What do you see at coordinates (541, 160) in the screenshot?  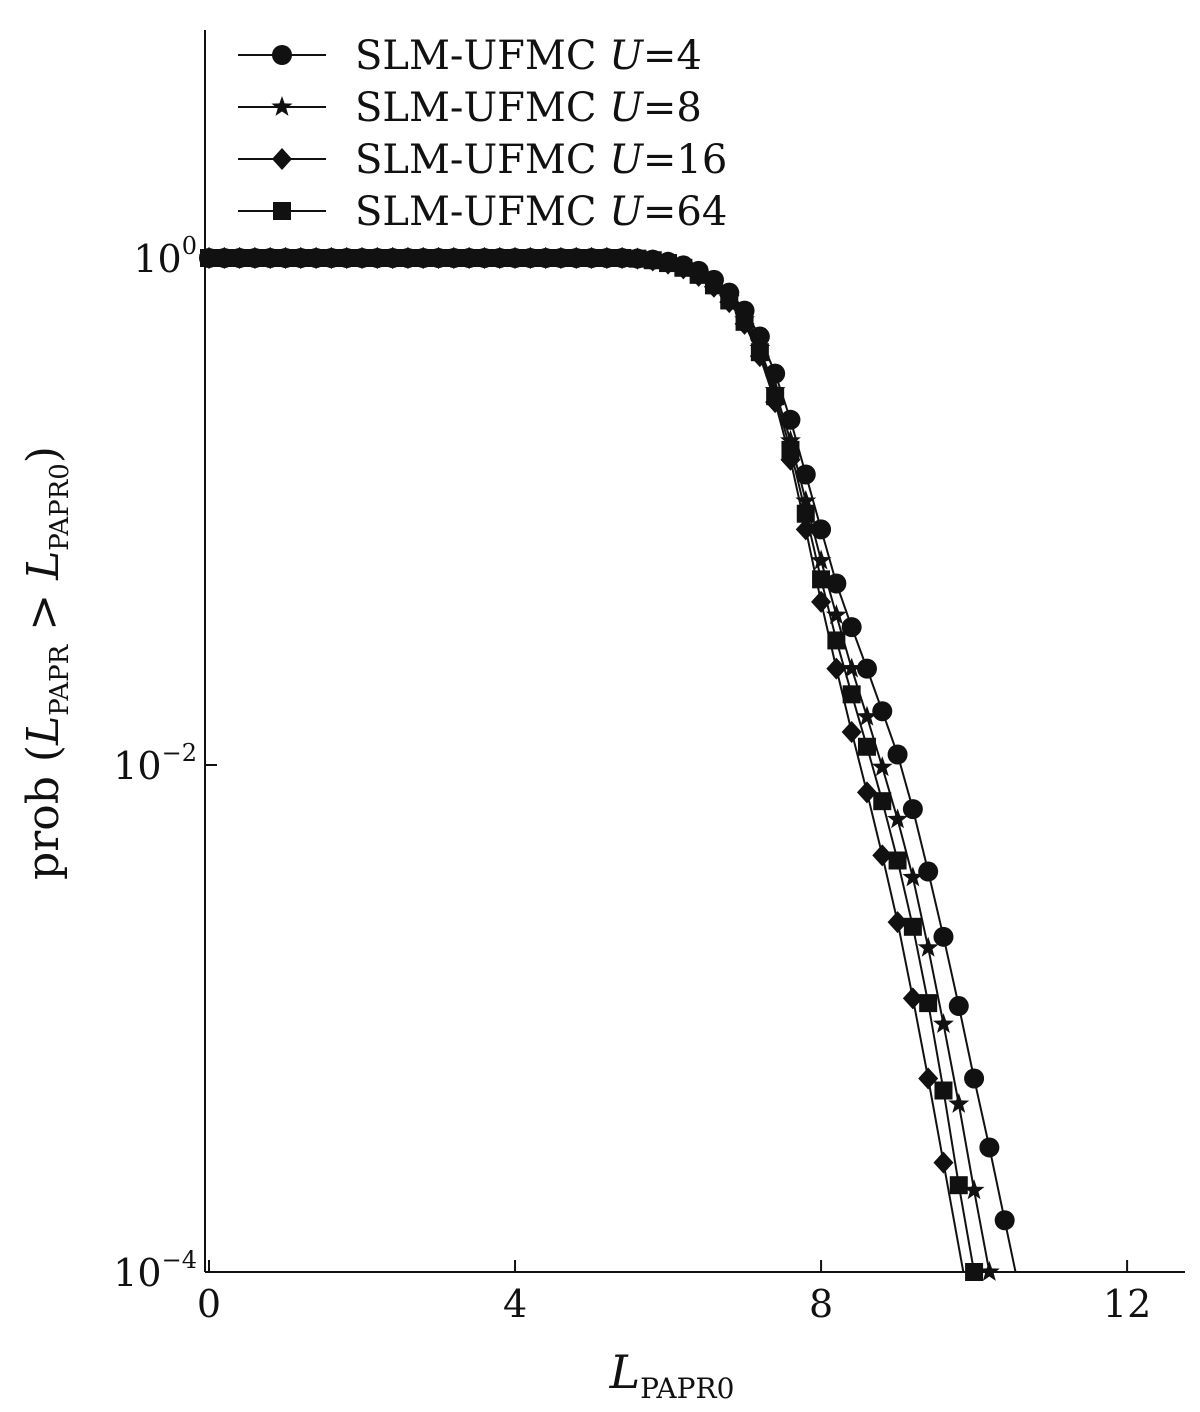 I see `legend-label: SLM-UFMC U=16` at bounding box center [541, 160].